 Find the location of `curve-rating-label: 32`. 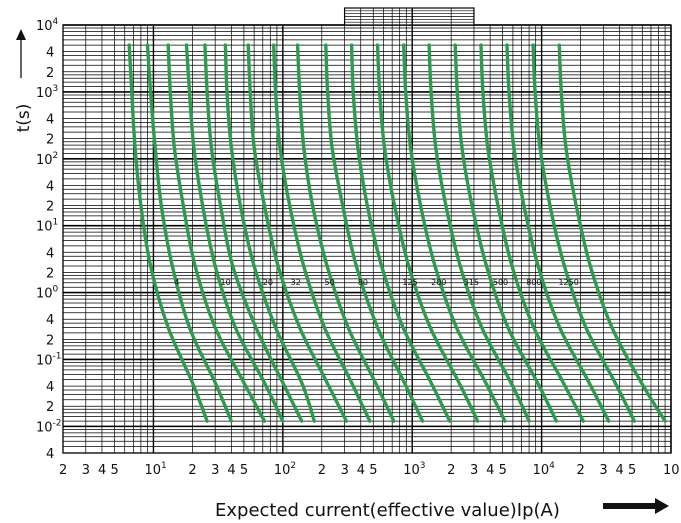

curve-rating-label: 32 is located at coordinates (296, 282).